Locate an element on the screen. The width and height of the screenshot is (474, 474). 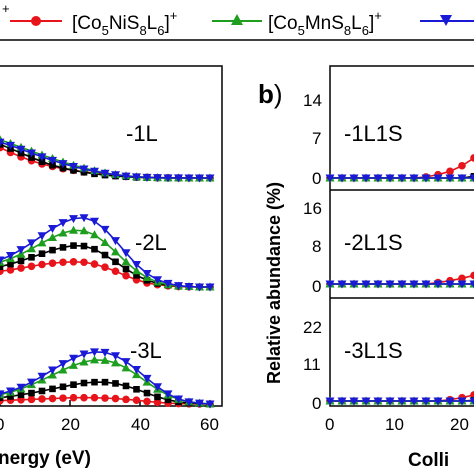
panel-a-x-title: nergy (eV) is located at coordinates (45, 458).